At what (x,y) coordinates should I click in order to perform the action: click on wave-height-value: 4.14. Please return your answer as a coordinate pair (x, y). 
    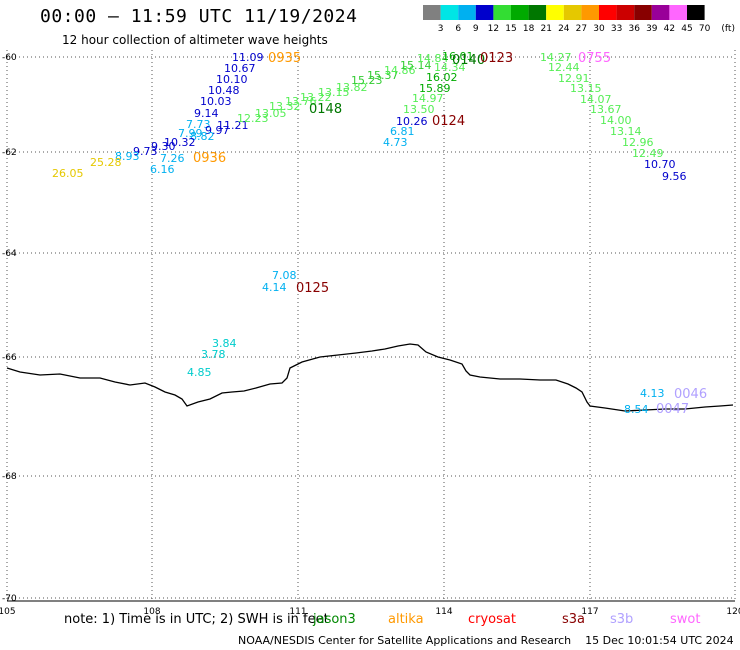
    Looking at the image, I should click on (274, 287).